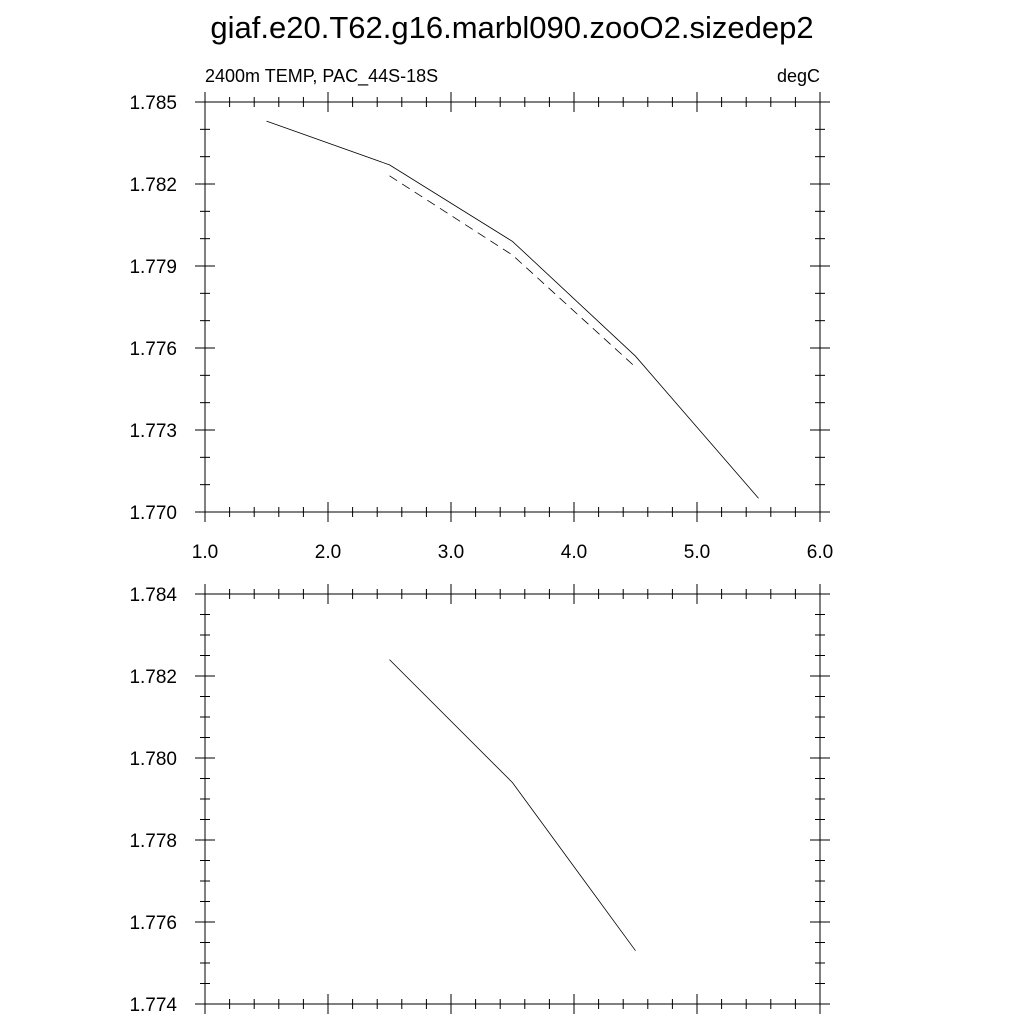 The image size is (1024, 1024). What do you see at coordinates (512, 271) in the screenshot?
I see `dashed-series-line` at bounding box center [512, 271].